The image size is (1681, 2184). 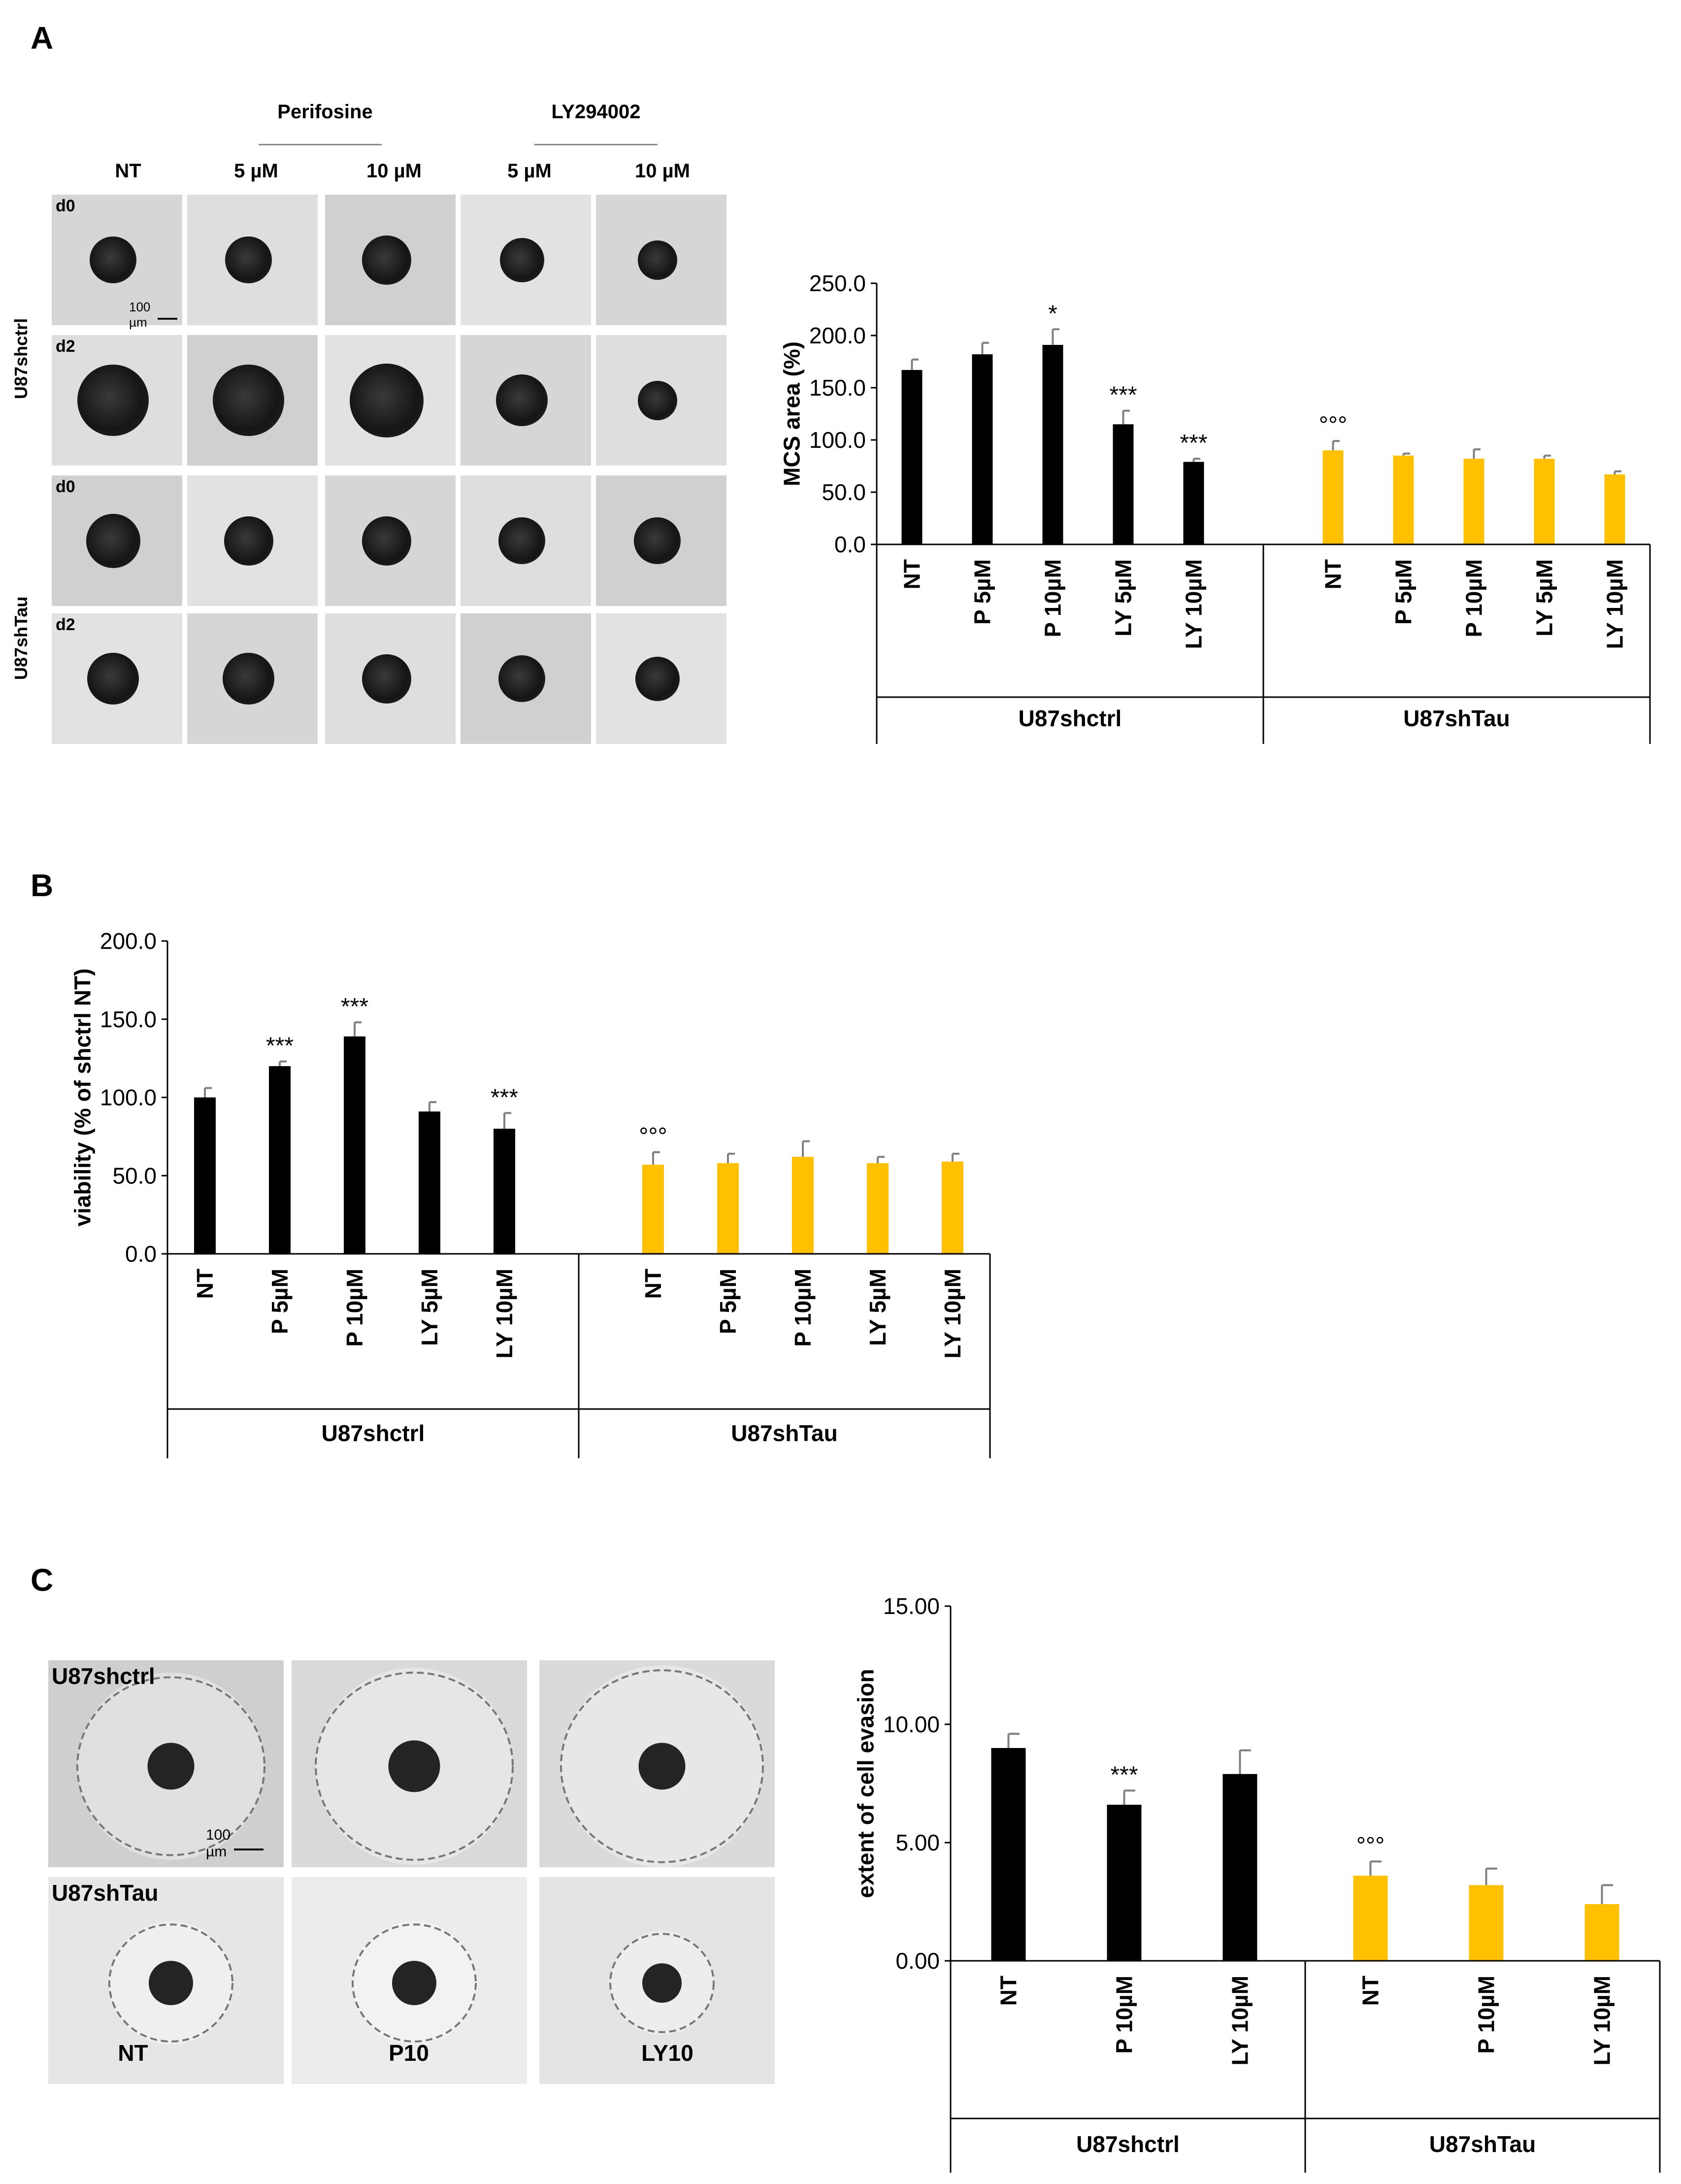 What do you see at coordinates (596, 144) in the screenshot?
I see `group-underline-ly294002` at bounding box center [596, 144].